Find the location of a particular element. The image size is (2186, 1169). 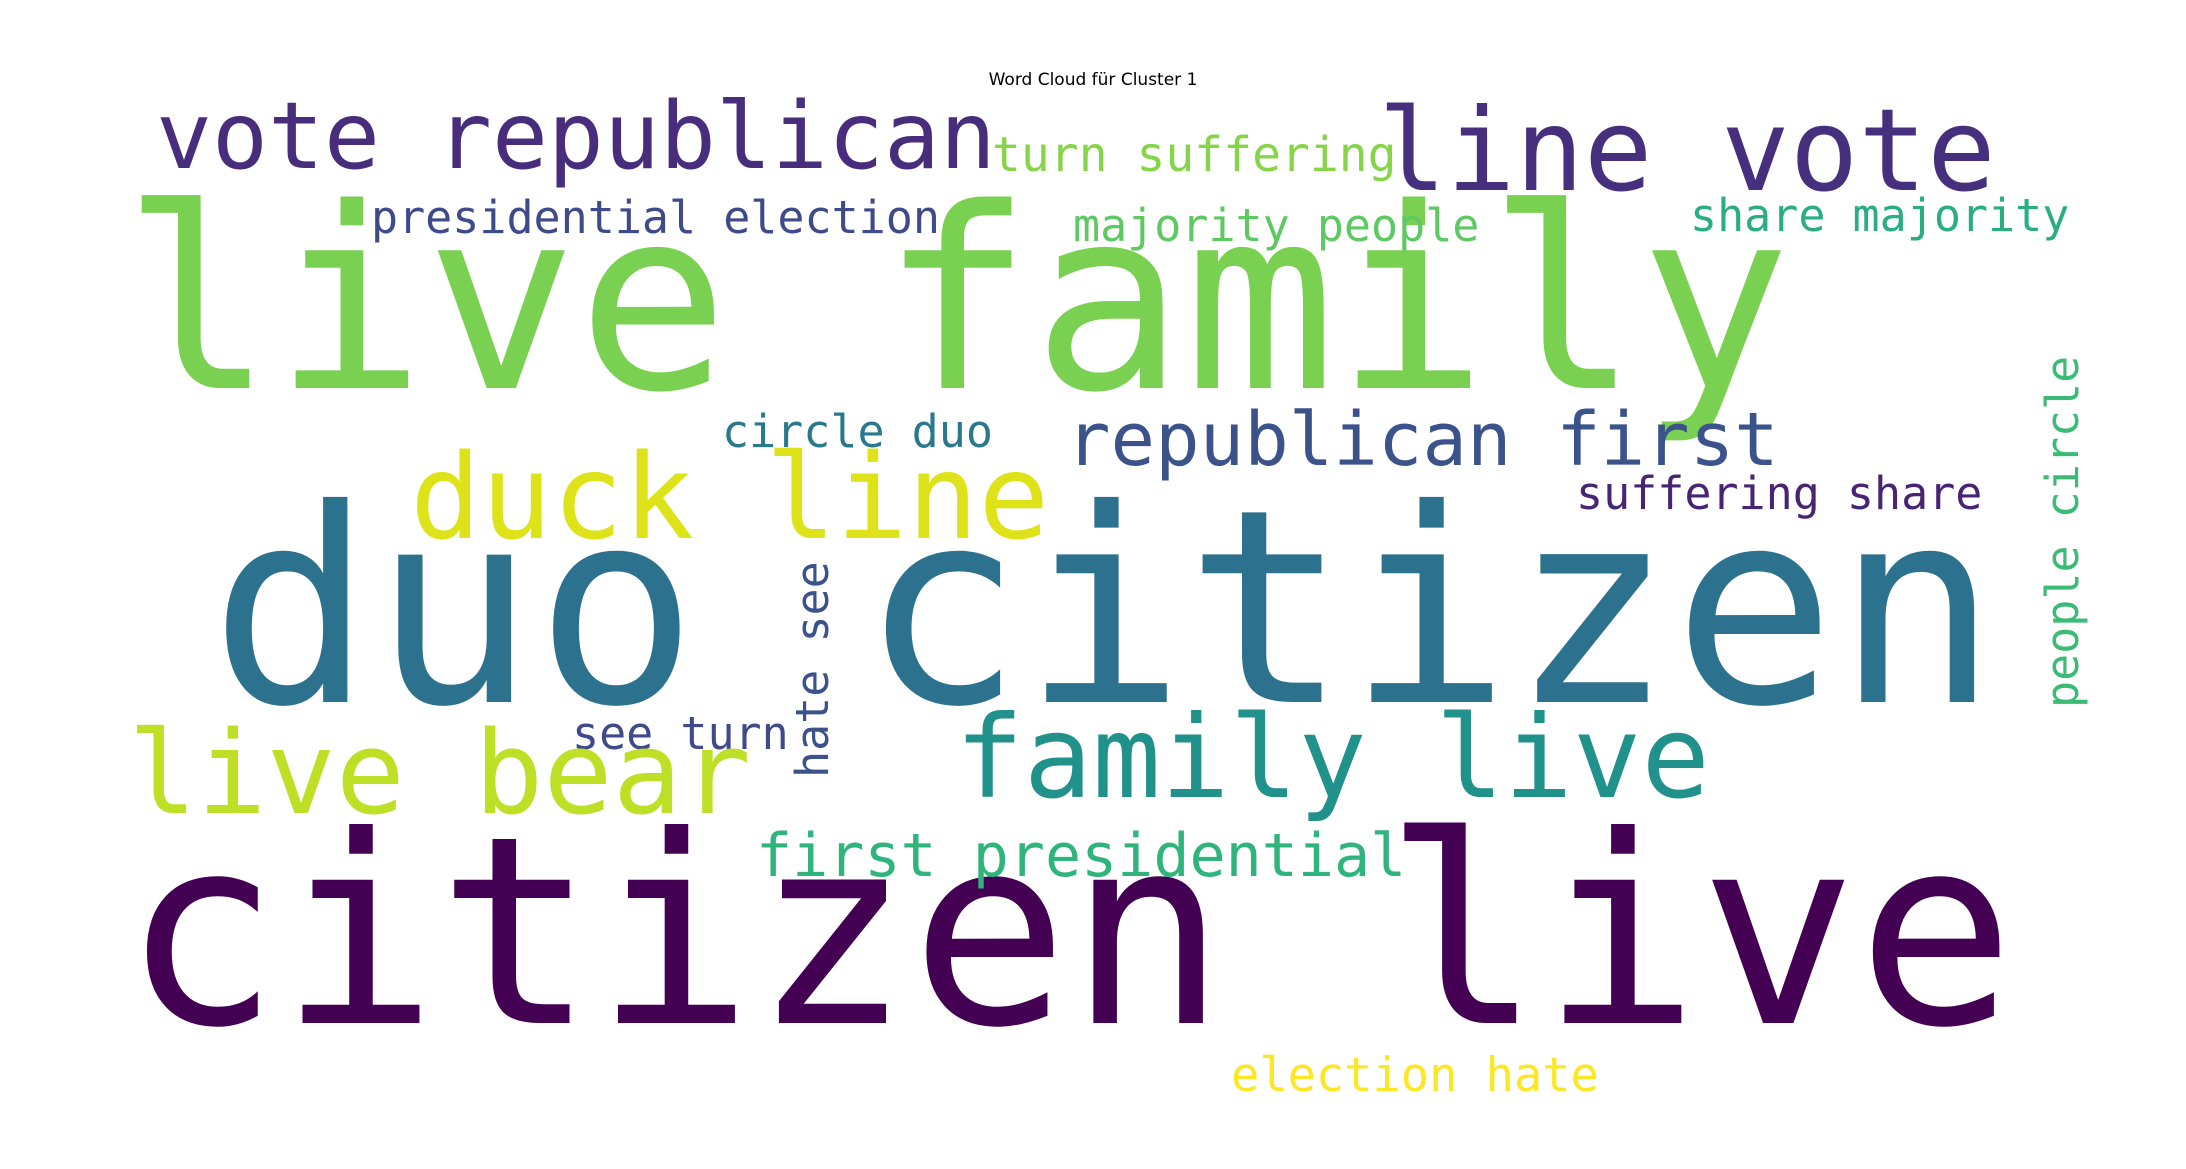

word-republican-first: republican first is located at coordinates (1422, 440).